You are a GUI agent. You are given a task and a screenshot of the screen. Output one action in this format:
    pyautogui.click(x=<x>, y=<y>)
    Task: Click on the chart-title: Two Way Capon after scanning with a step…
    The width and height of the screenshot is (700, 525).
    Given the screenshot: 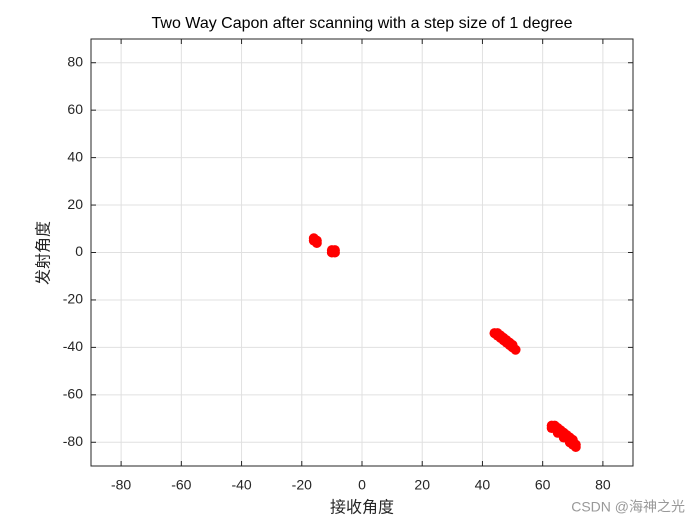 What is the action you would take?
    pyautogui.click(x=362, y=23)
    